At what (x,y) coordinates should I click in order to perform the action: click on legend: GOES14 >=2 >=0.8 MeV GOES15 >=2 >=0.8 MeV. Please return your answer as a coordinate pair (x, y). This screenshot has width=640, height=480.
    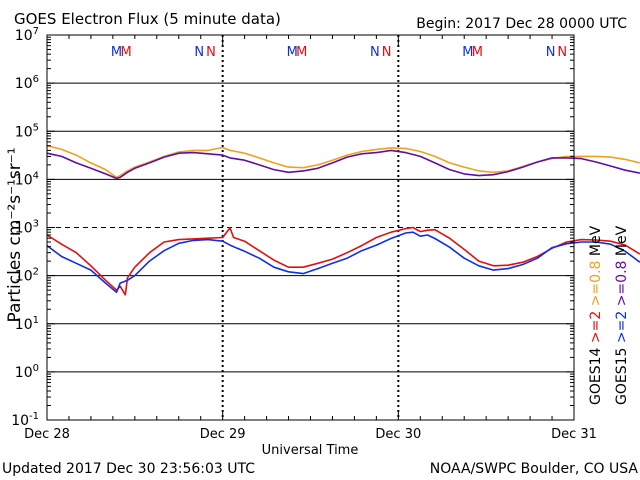
    Looking at the image, I should click on (609, 315).